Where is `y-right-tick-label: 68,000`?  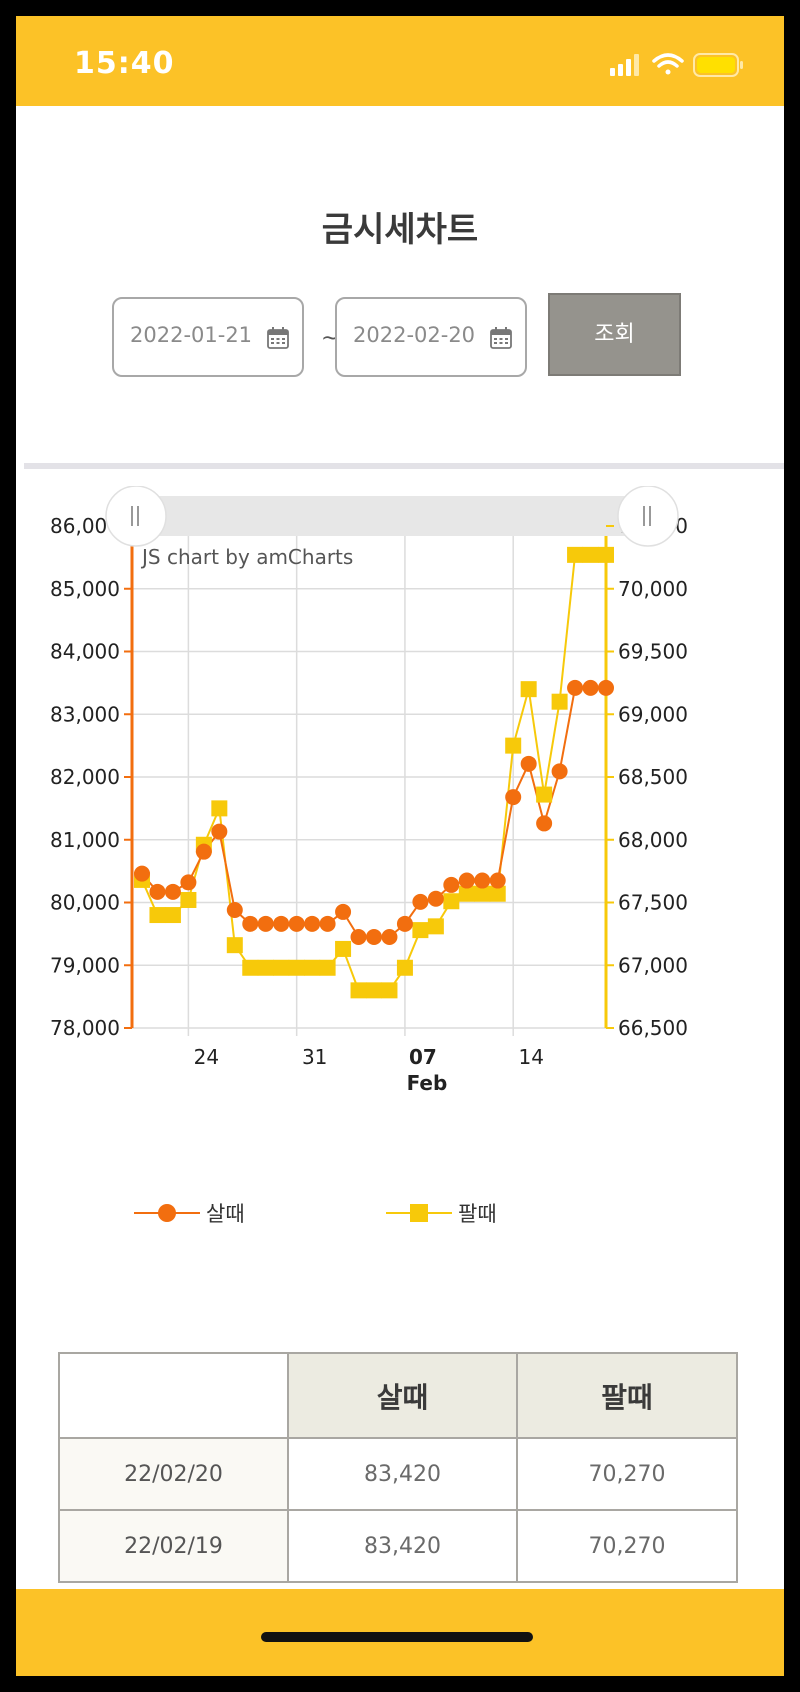 y-right-tick-label: 68,000 is located at coordinates (653, 840).